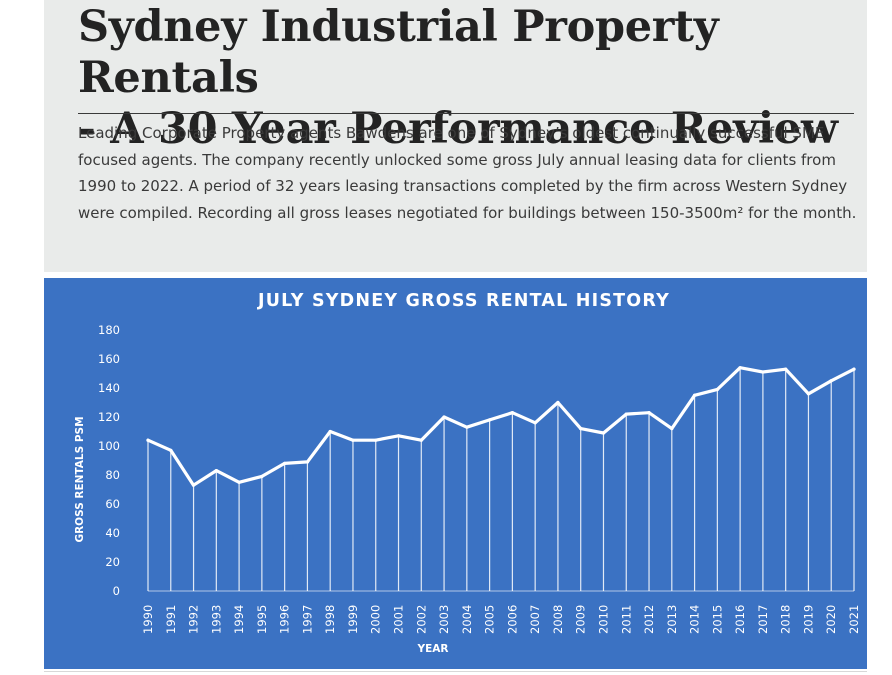 The height and width of the screenshot is (675, 892). What do you see at coordinates (672, 619) in the screenshot?
I see `x-tick-label: 2013` at bounding box center [672, 619].